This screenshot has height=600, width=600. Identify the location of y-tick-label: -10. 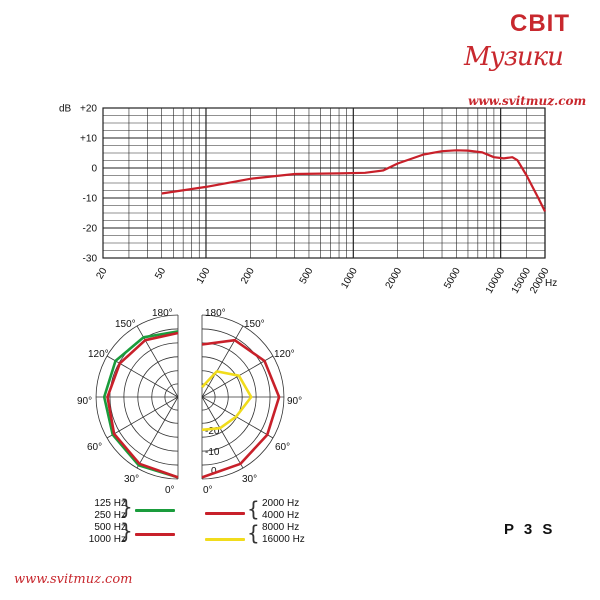
(90, 199).